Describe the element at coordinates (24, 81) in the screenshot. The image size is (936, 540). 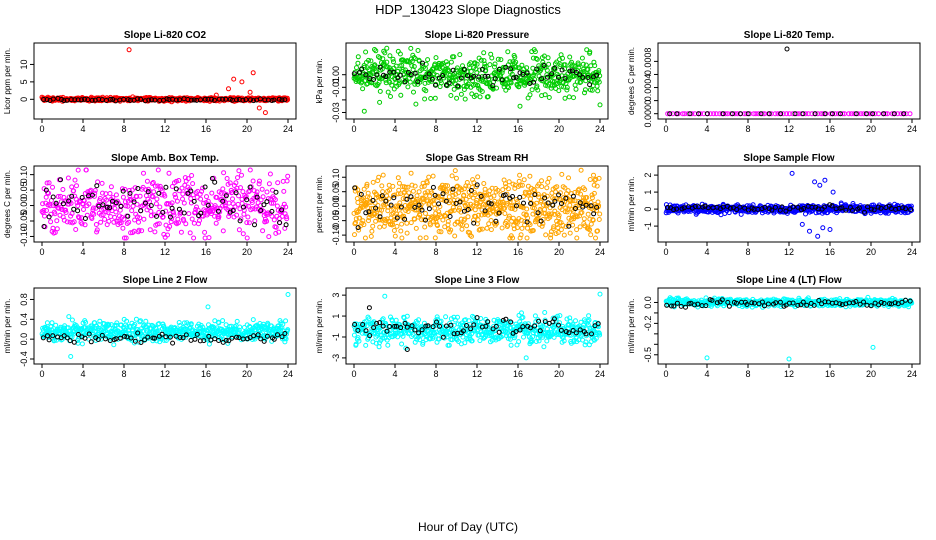
I see `y-tick-label: 5` at that location.